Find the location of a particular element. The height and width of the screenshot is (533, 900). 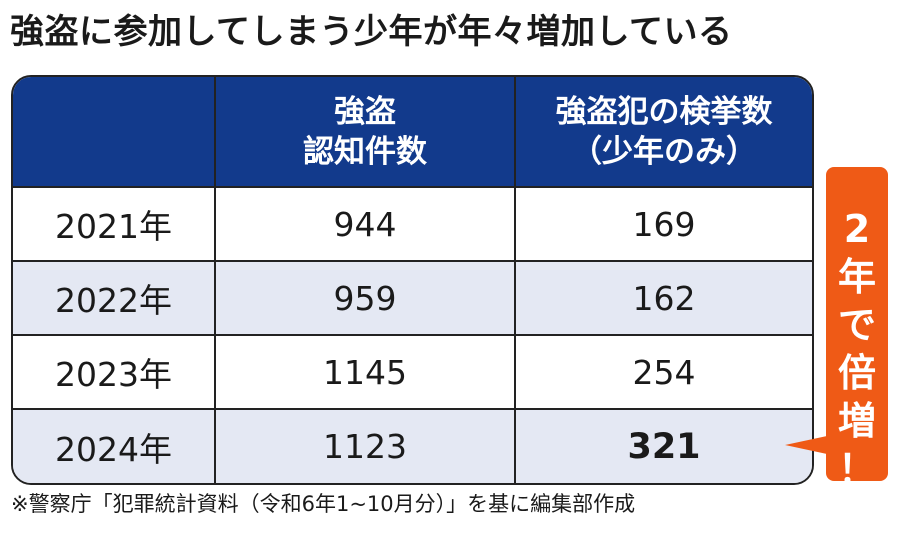

table-row: 2024年 1123 321 is located at coordinates (412, 445).